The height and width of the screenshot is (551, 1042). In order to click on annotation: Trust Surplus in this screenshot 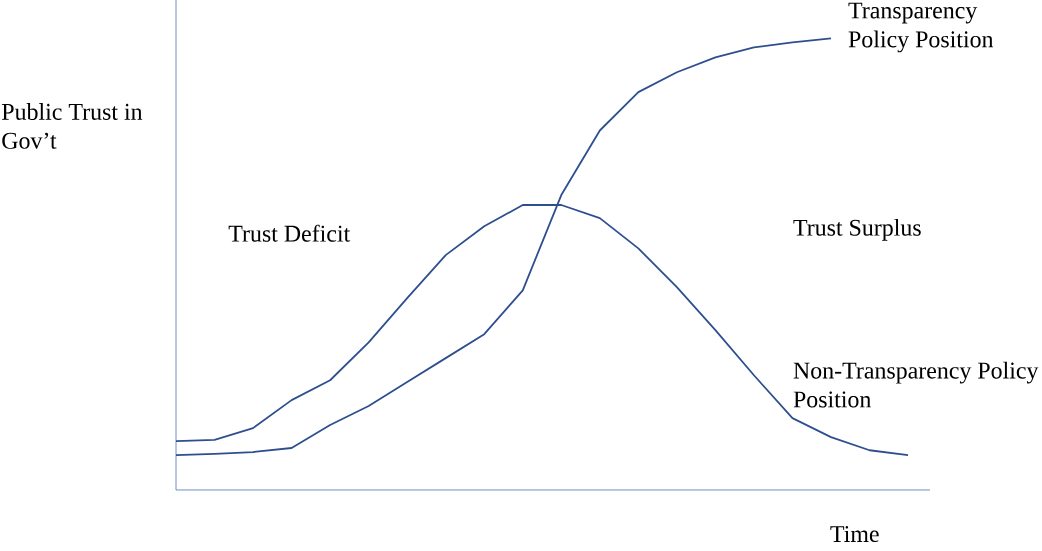, I will do `click(857, 229)`.